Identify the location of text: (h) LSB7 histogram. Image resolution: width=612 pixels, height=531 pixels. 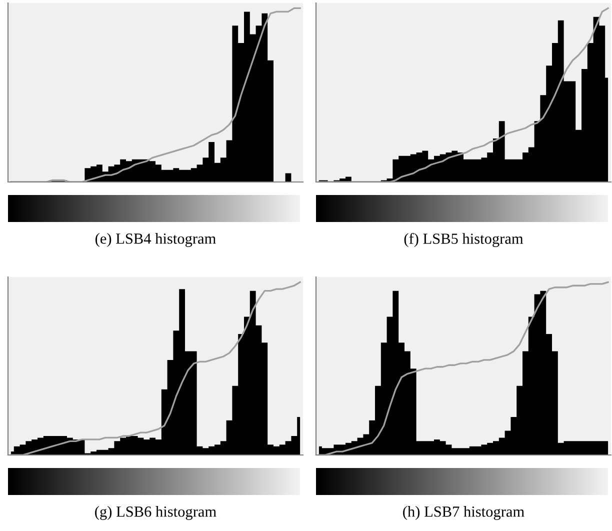
(463, 513).